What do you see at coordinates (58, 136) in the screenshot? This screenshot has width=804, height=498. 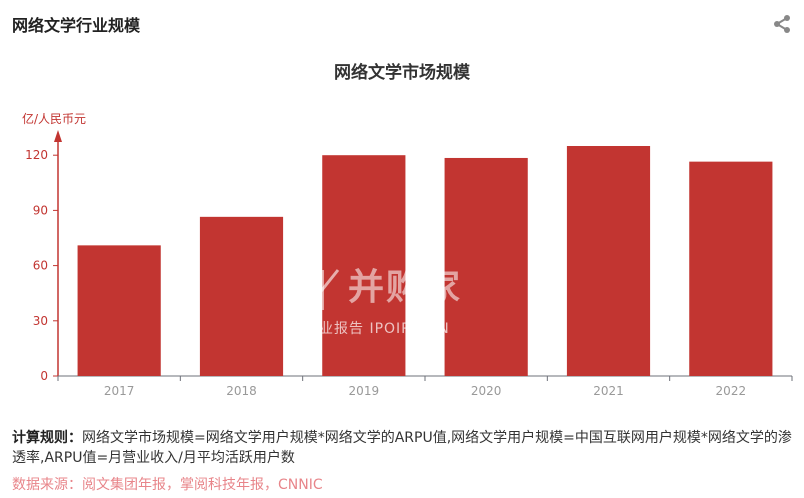 I see `y-axis-arrow-icon` at bounding box center [58, 136].